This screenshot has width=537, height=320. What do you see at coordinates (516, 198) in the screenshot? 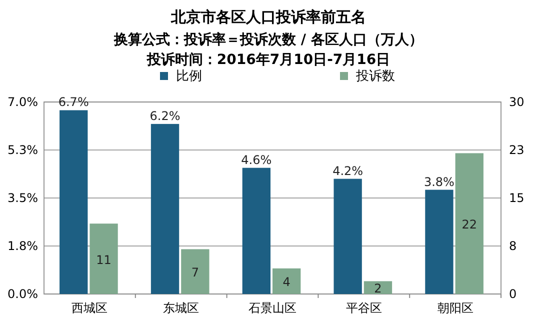
I see `y2-tick-label: 15` at bounding box center [516, 198].